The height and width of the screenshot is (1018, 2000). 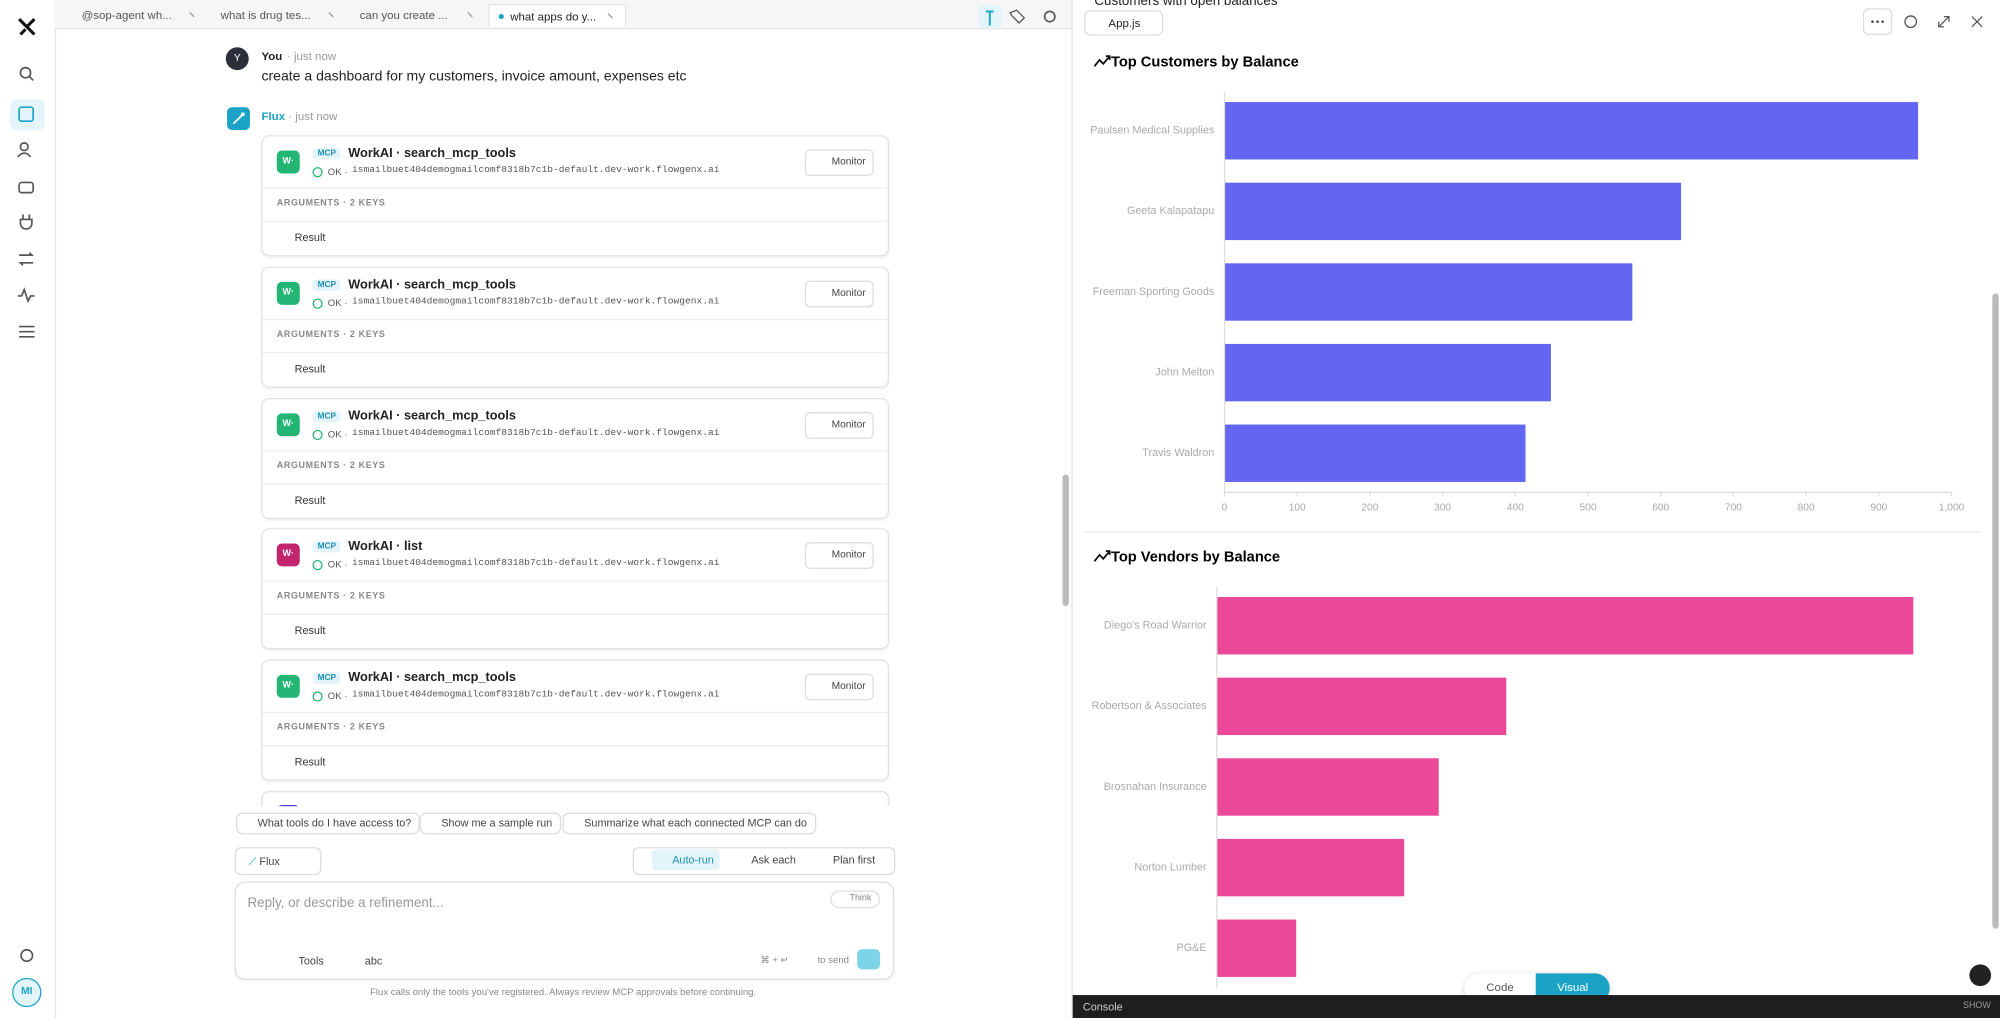 I want to click on x-tick-label: 300, so click(x=1442, y=507).